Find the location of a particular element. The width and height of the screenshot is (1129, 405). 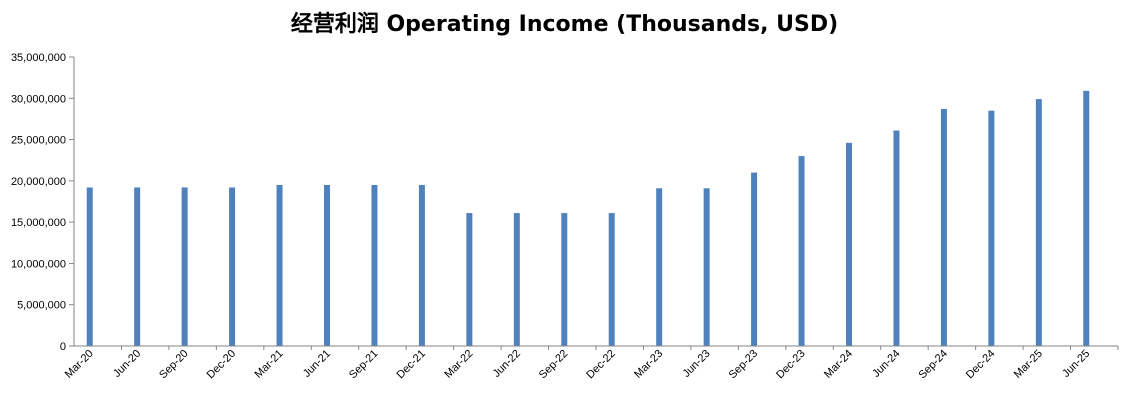

chart-title: 经营利润 Operating Income (Thousands, USD) is located at coordinates (564, 24).